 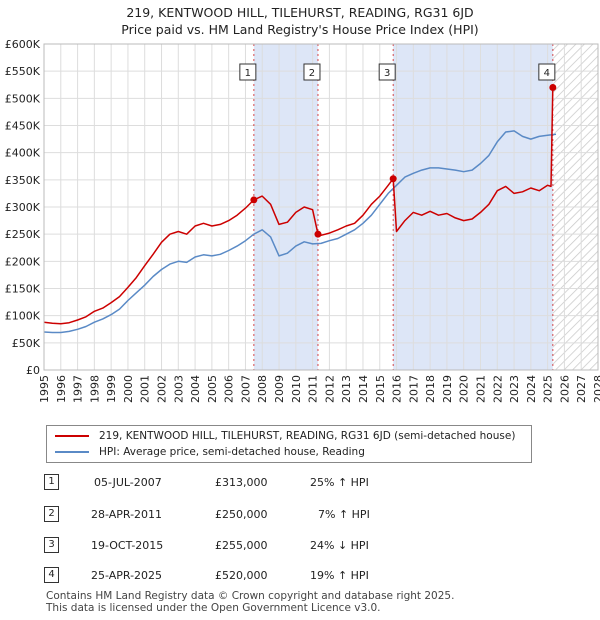 I want to click on x-tick-label: 2003, so click(x=178, y=389).